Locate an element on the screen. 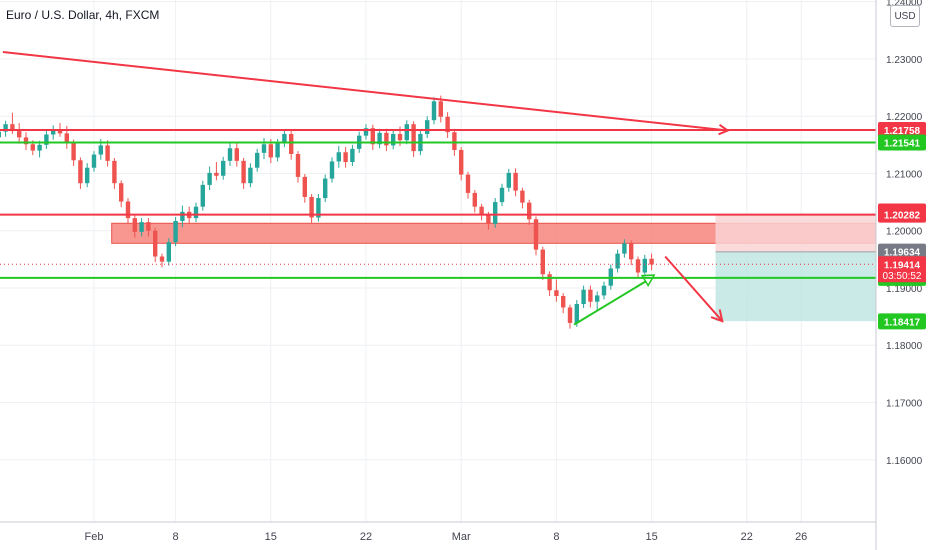  price-label: 1.18417 is located at coordinates (902, 321).